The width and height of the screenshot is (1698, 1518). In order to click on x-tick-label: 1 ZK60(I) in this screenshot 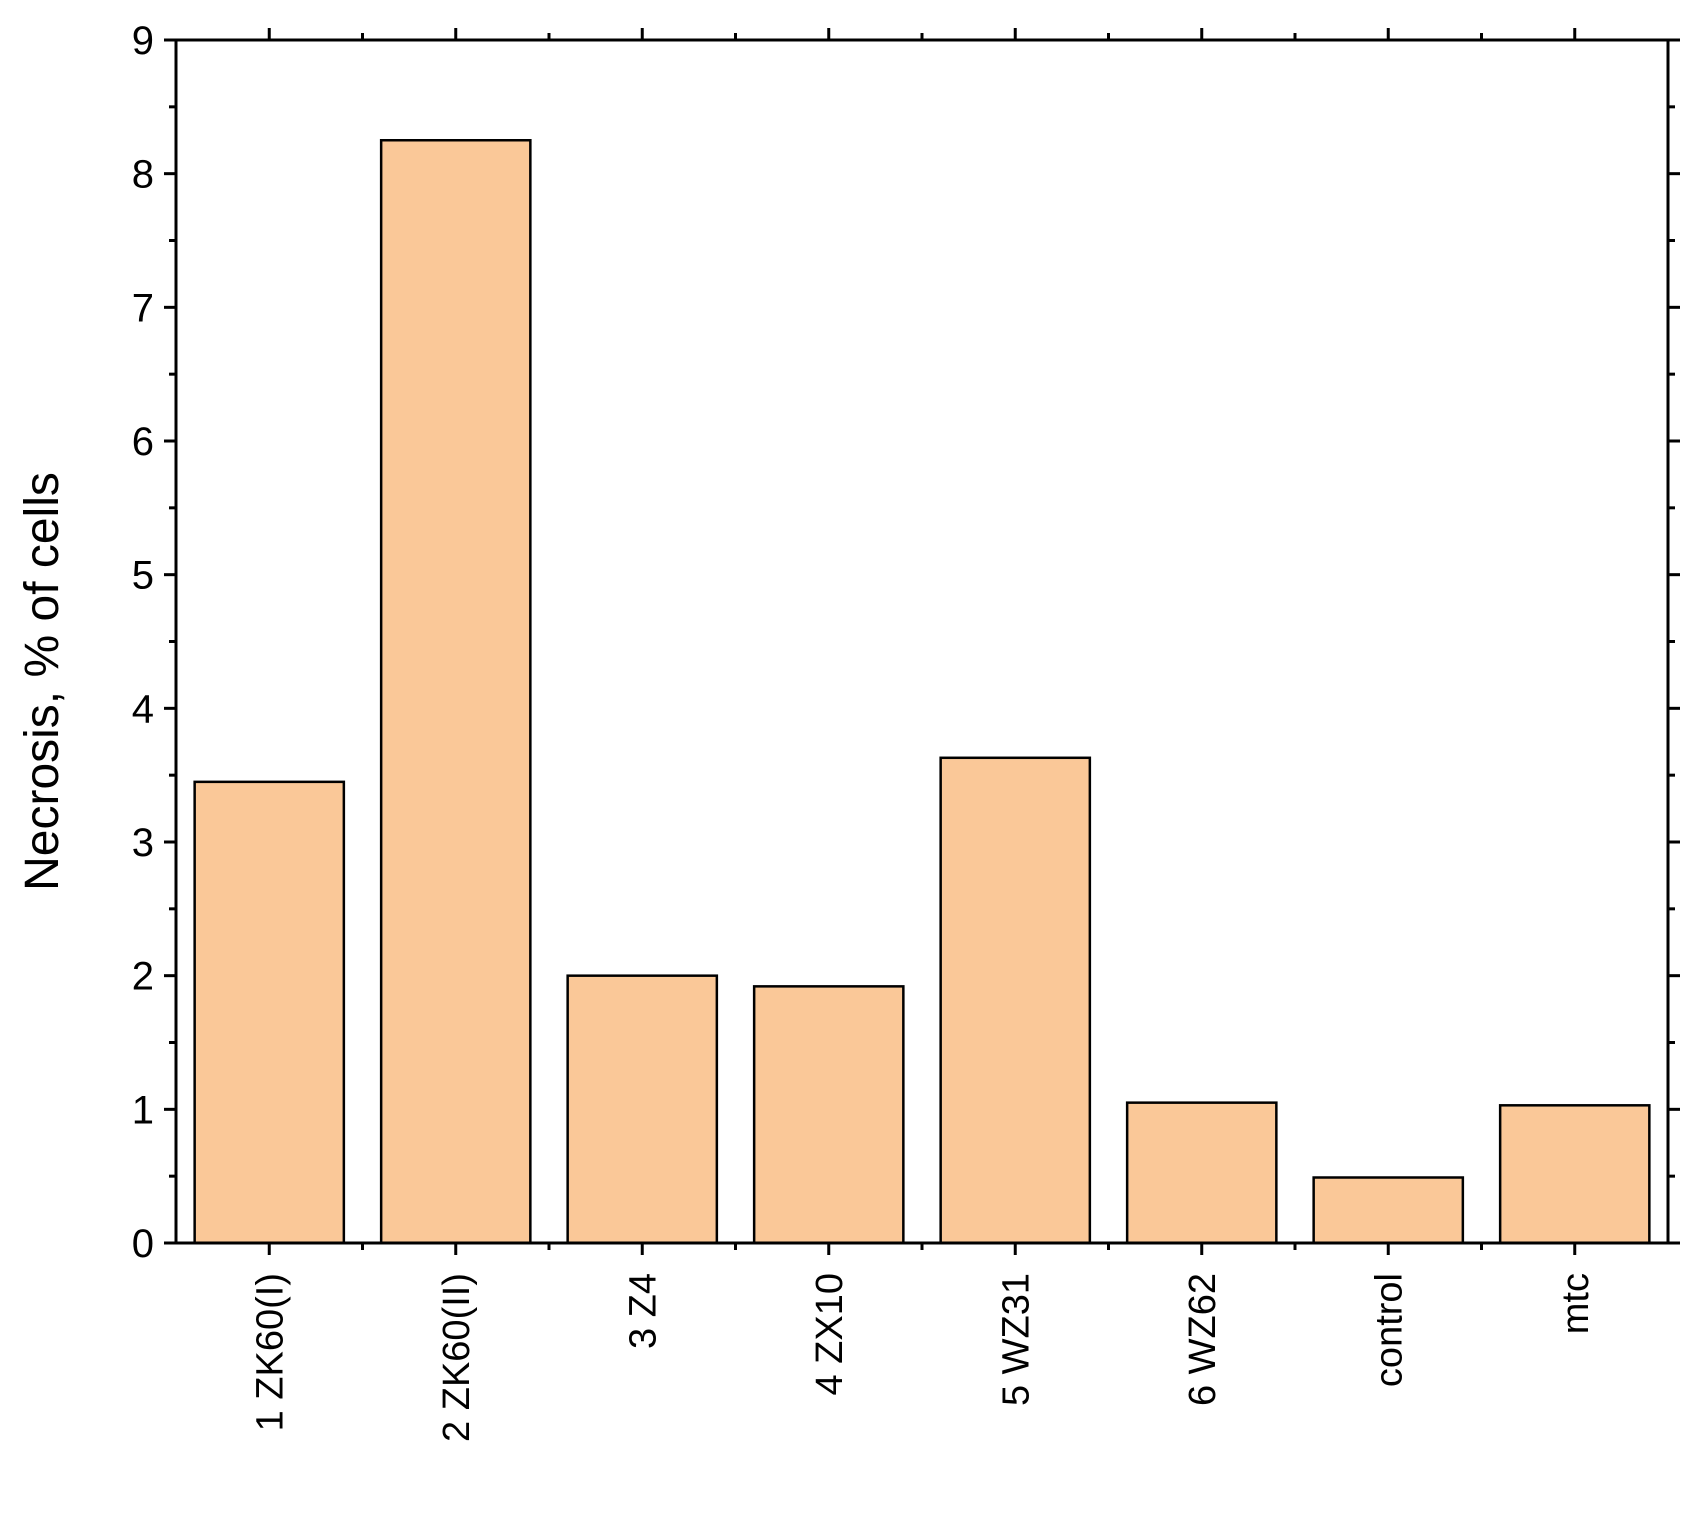, I will do `click(270, 1352)`.